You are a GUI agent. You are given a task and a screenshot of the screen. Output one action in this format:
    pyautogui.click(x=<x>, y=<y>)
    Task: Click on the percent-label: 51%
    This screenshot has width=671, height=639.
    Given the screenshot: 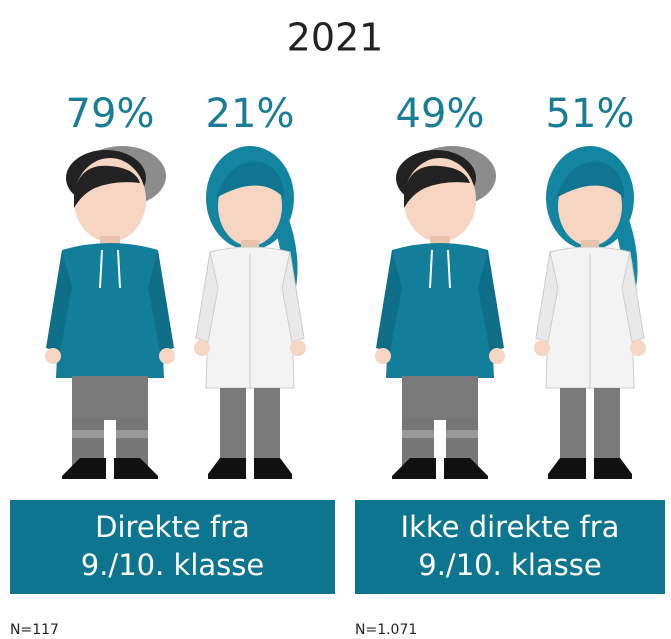 What is the action you would take?
    pyautogui.click(x=590, y=114)
    